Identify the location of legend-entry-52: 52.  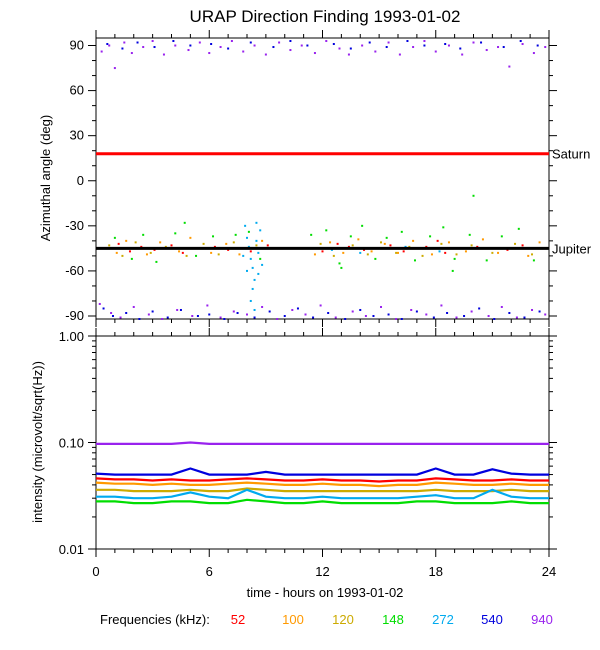
(238, 619).